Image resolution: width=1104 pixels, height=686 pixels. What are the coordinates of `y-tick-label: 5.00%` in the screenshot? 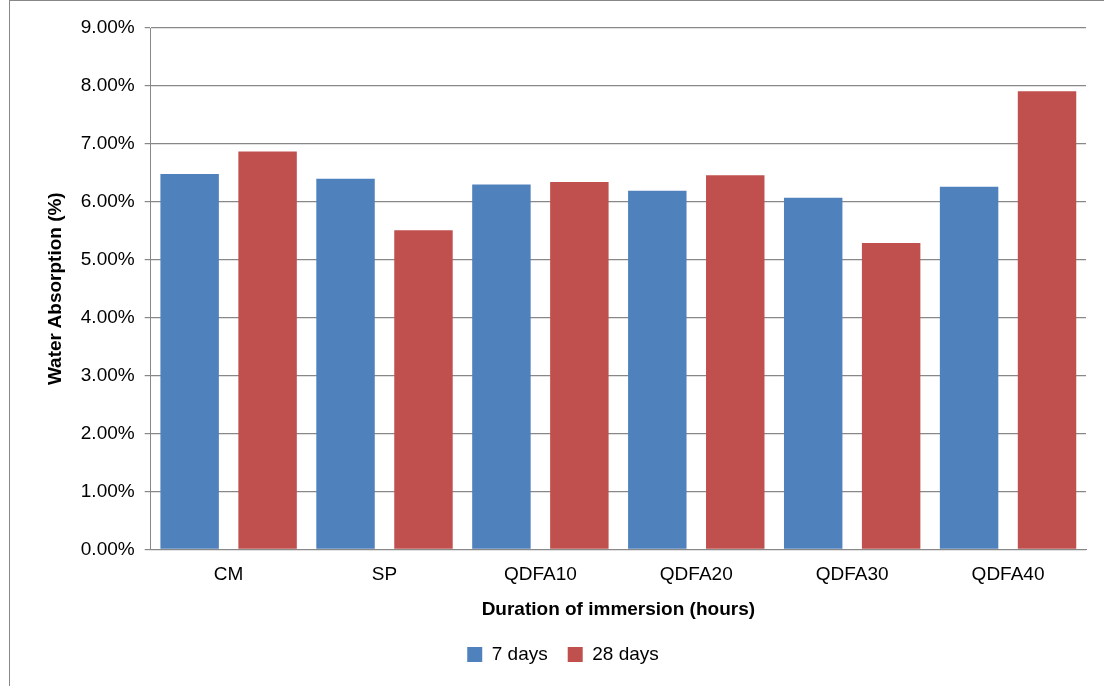 It's located at (107, 258).